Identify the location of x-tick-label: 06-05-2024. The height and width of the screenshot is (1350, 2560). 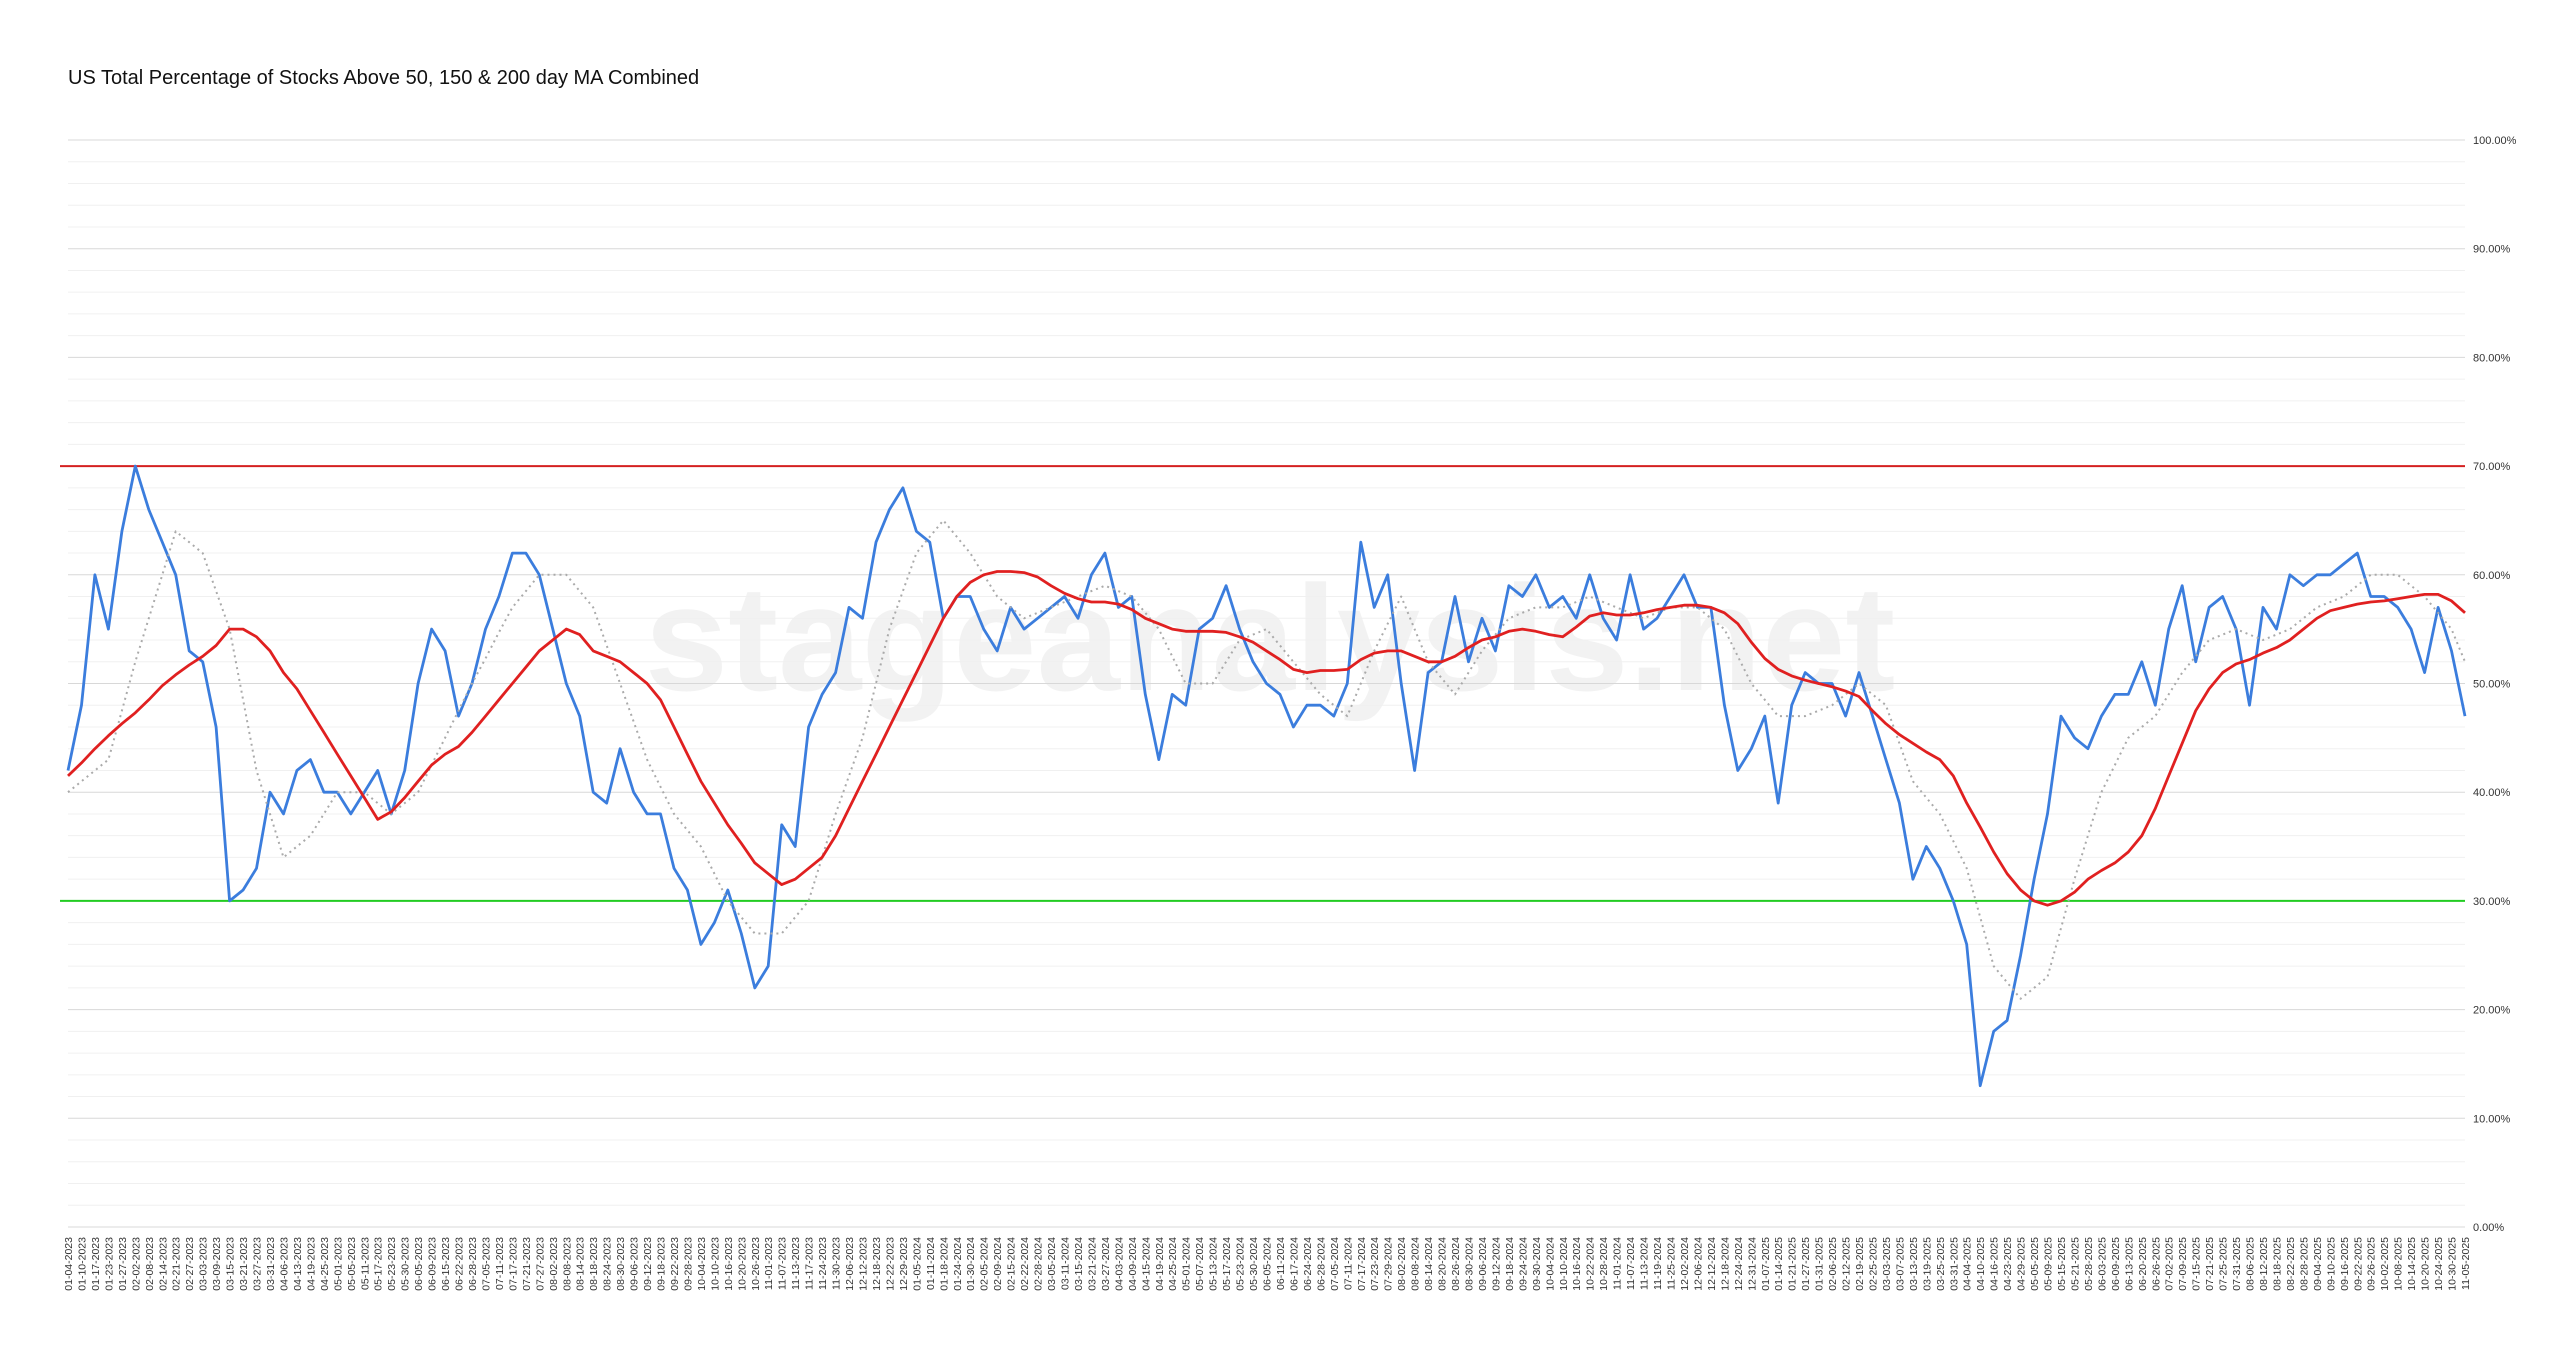
(1268, 1264).